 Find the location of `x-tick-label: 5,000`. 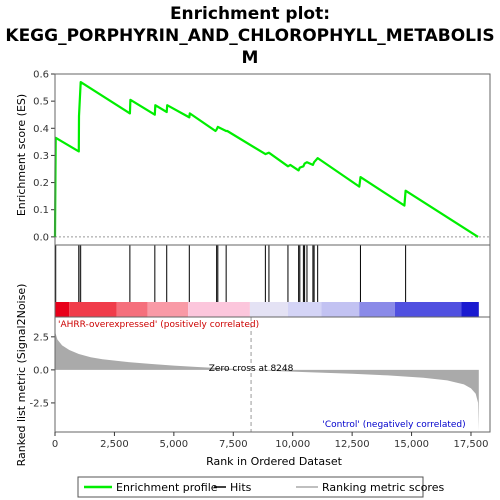

x-tick-label: 5,000 is located at coordinates (174, 444).